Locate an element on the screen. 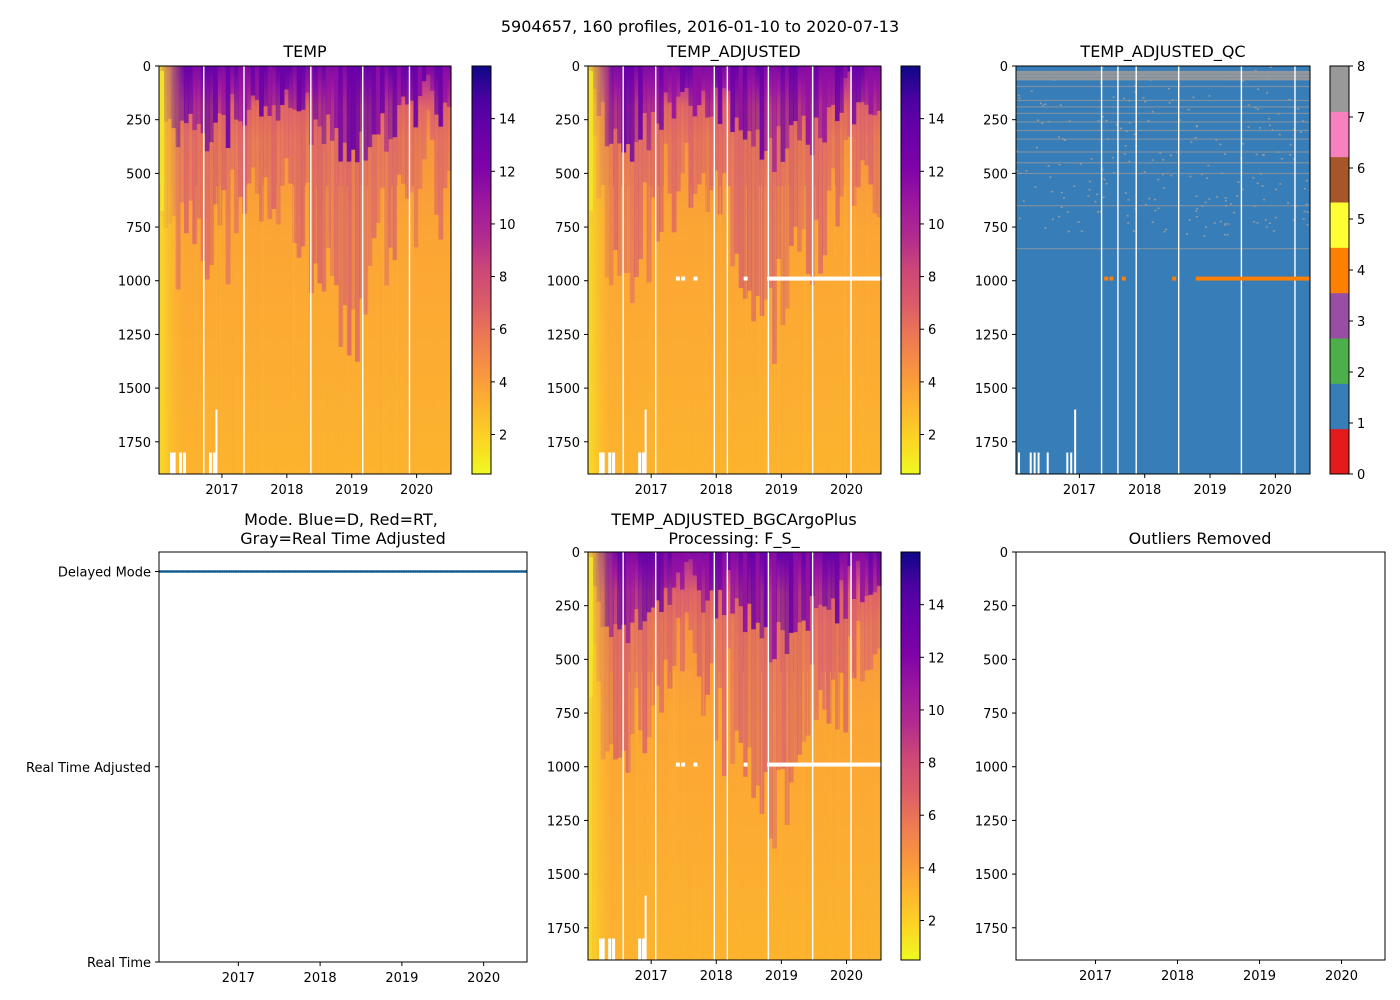 The width and height of the screenshot is (1400, 1000). x-axis: 2017 2018 2019 2020 is located at coordinates (319, 486).